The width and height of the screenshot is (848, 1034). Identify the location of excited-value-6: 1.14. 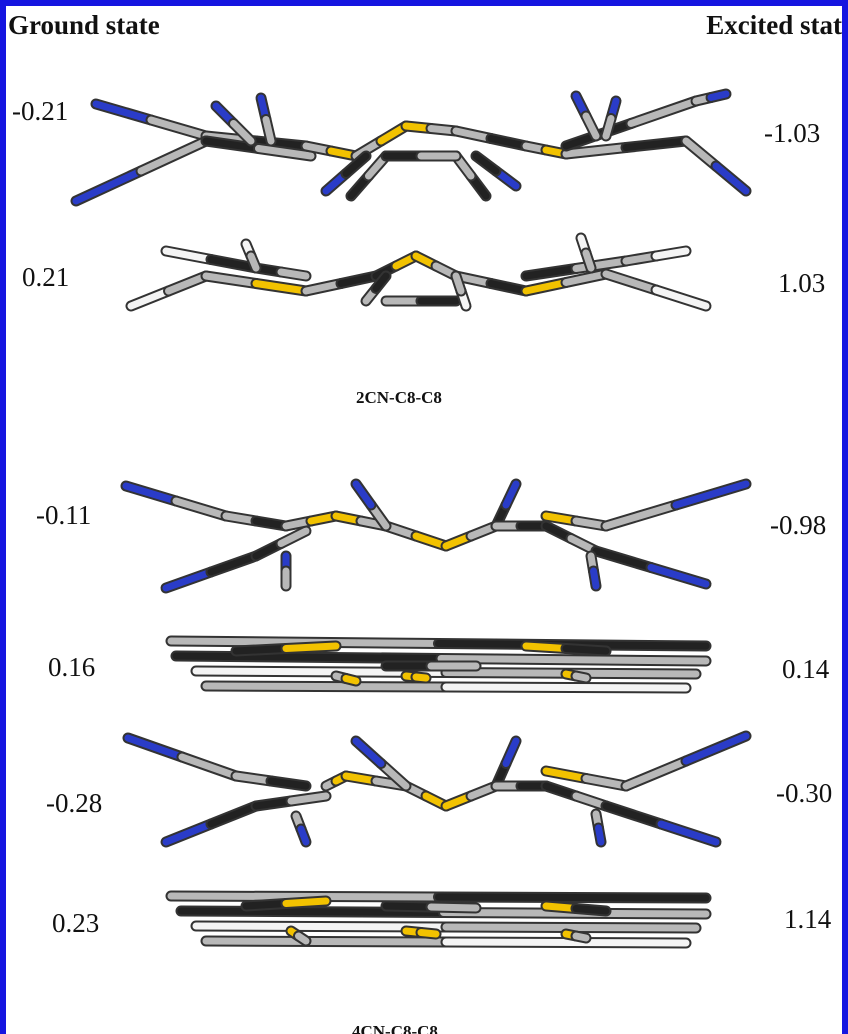
(808, 919).